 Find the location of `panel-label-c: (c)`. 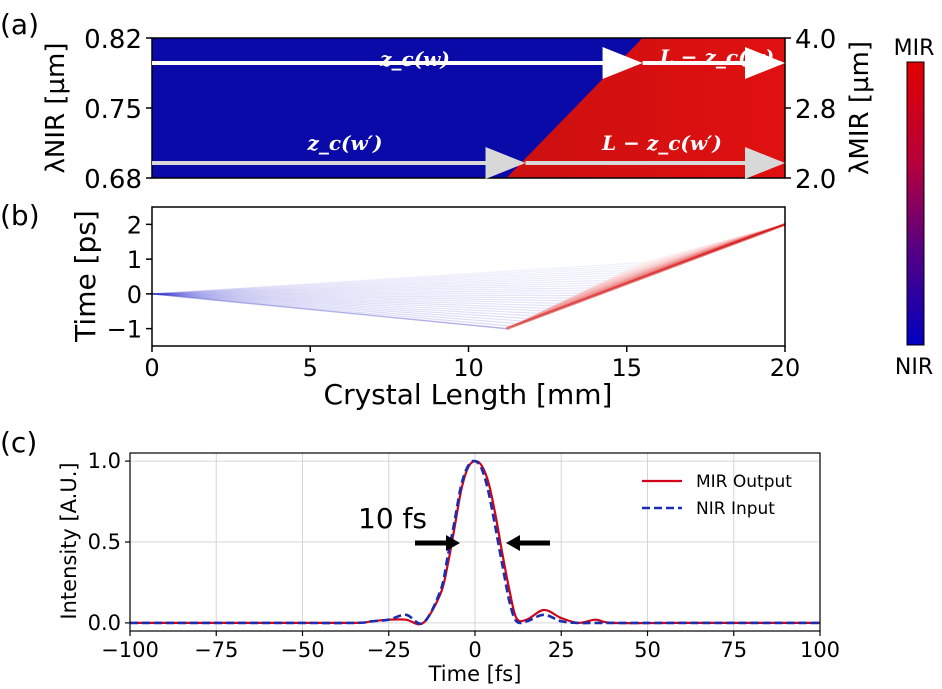

panel-label-c: (c) is located at coordinates (18, 442).